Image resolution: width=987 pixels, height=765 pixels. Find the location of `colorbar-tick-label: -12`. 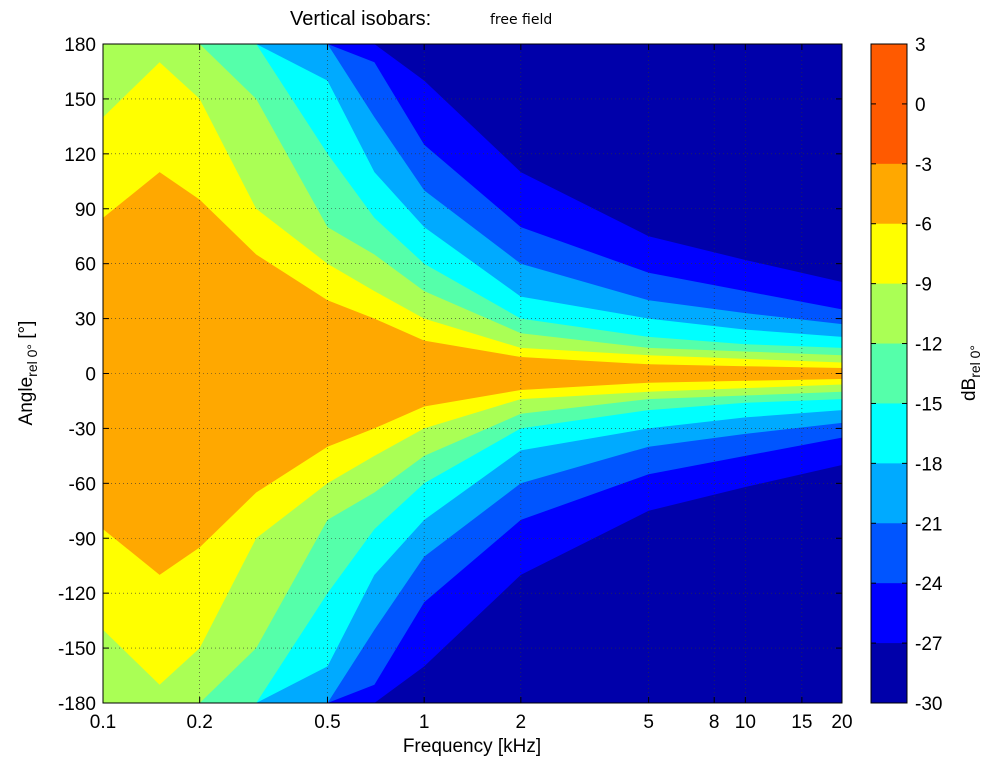

colorbar-tick-label: -12 is located at coordinates (928, 345).